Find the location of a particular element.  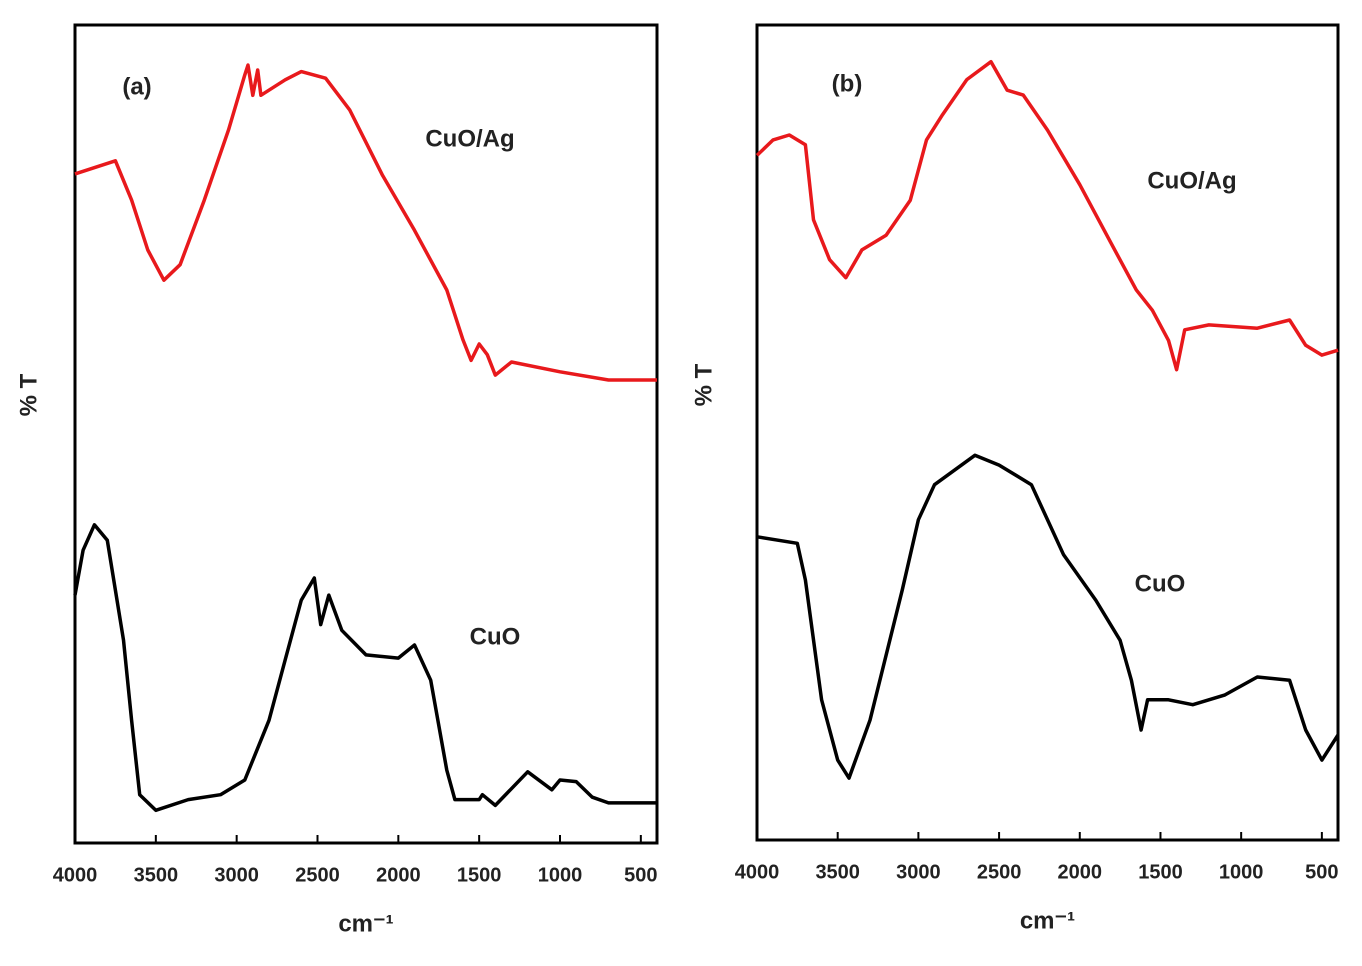

panel-label: (a) is located at coordinates (136, 86).